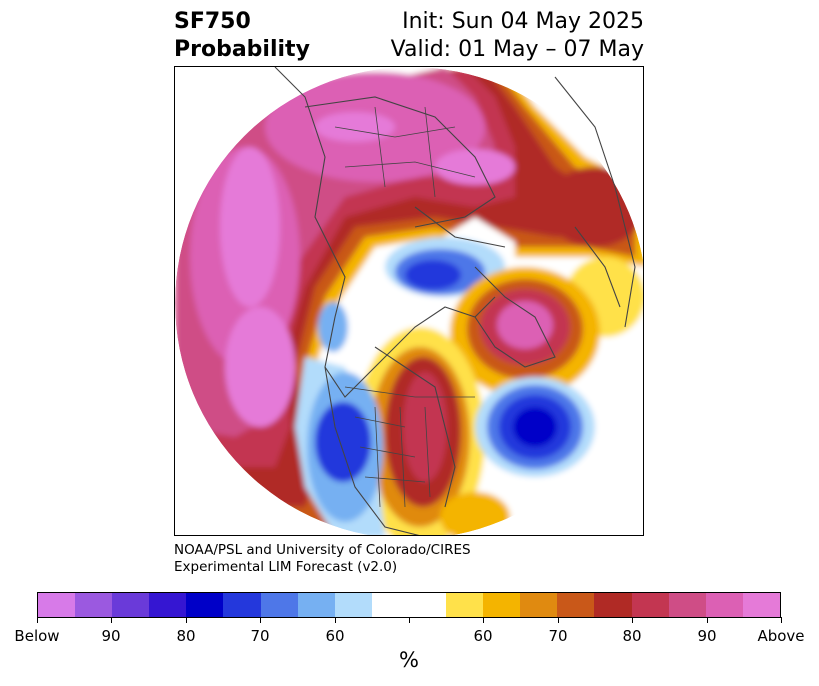 The height and width of the screenshot is (686, 819). Describe the element at coordinates (286, 567) in the screenshot. I see `credit-line-2: Experimental LIM Forecast (v2.0)` at that location.